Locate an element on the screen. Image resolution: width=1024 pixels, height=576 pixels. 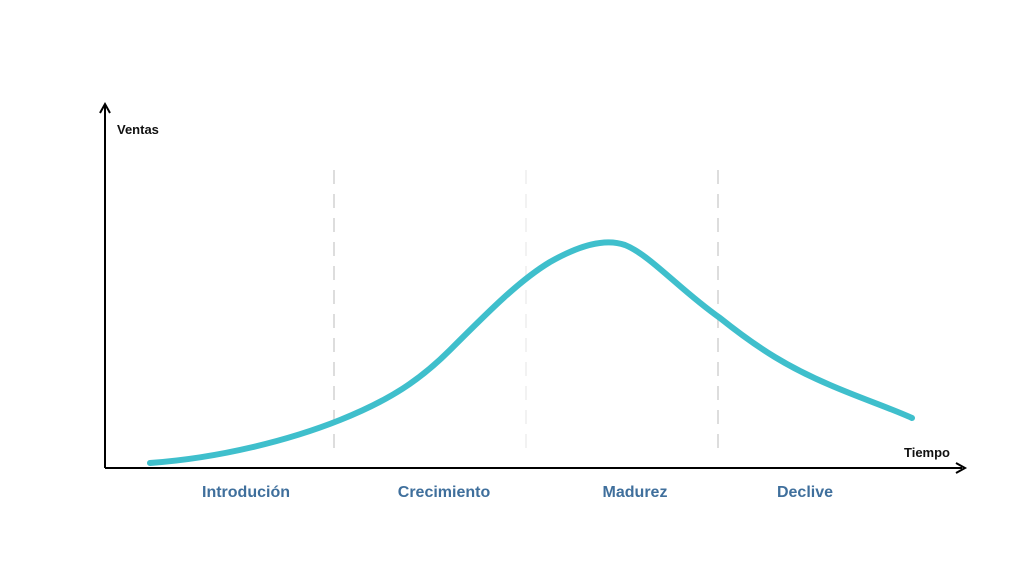
stage-label-introduction: Introdución is located at coordinates (246, 492).